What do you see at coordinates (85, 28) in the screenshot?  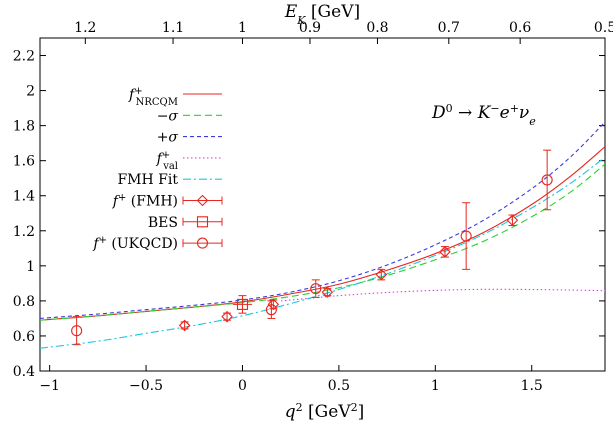 I see `top-tick-label: 1.2` at bounding box center [85, 28].